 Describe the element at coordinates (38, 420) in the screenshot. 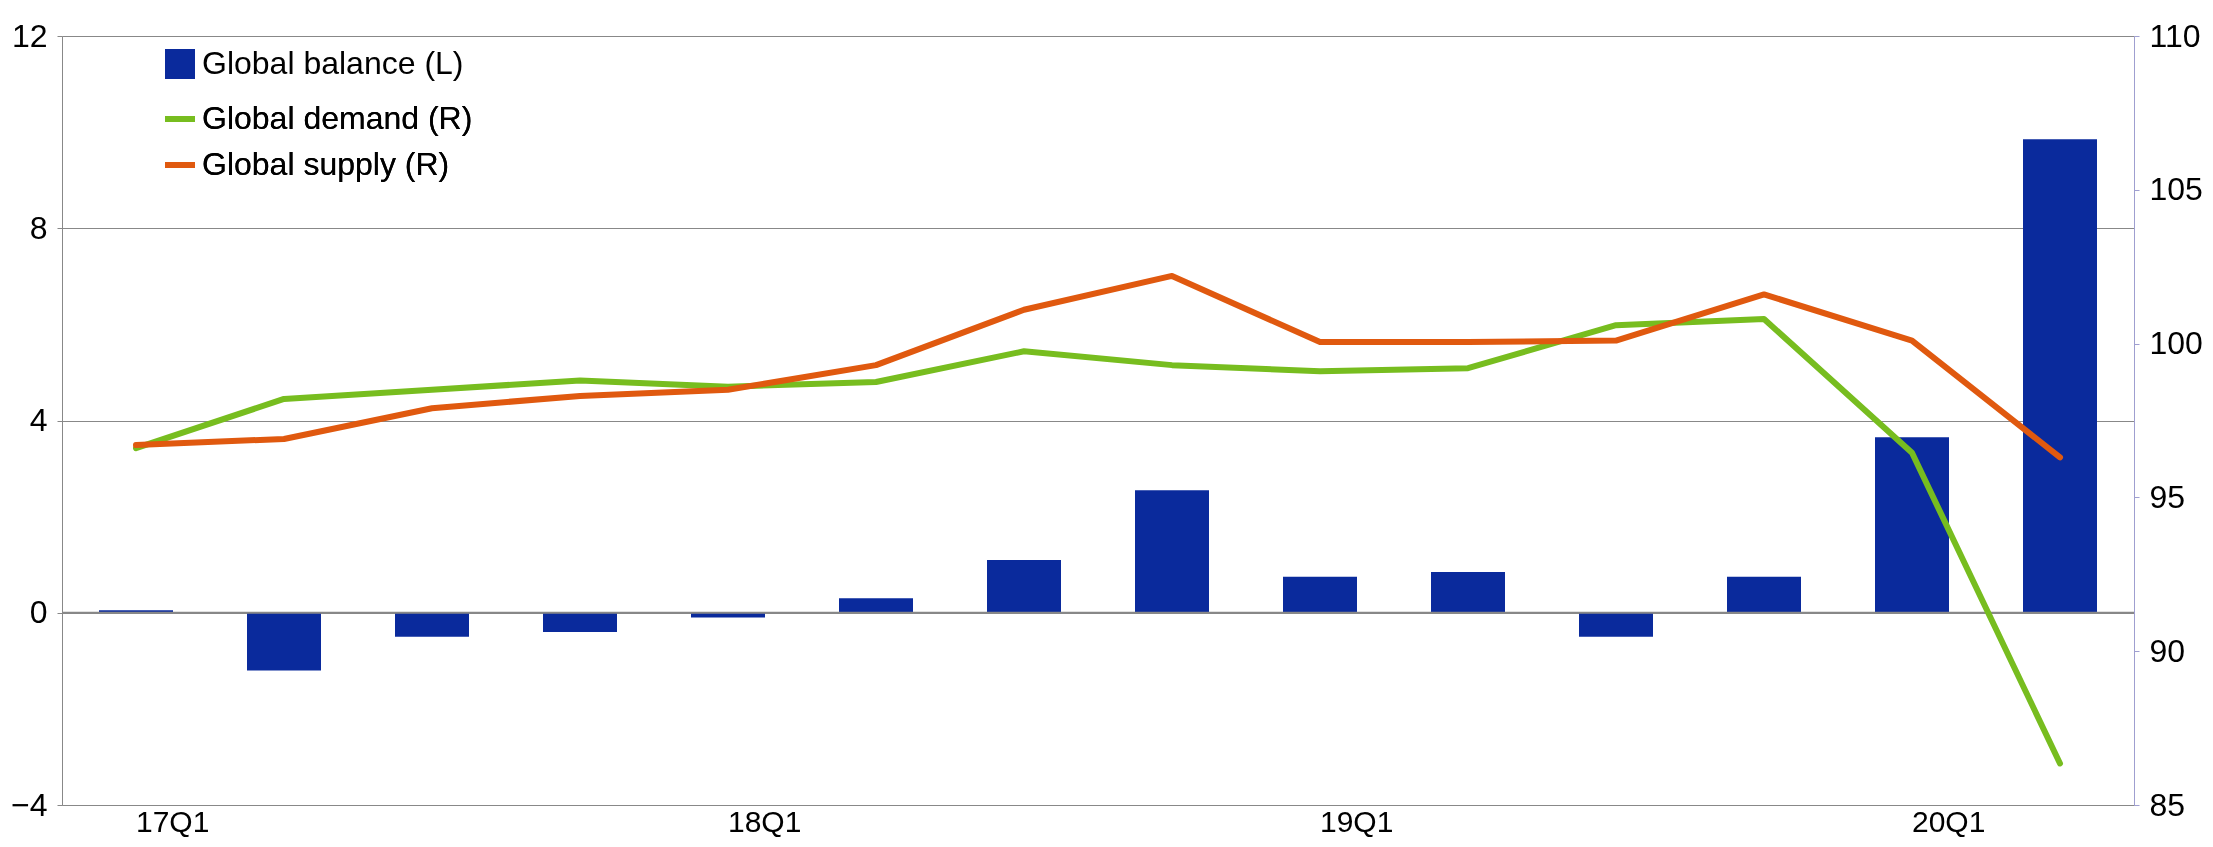

I see `y-tick-label: 4` at that location.